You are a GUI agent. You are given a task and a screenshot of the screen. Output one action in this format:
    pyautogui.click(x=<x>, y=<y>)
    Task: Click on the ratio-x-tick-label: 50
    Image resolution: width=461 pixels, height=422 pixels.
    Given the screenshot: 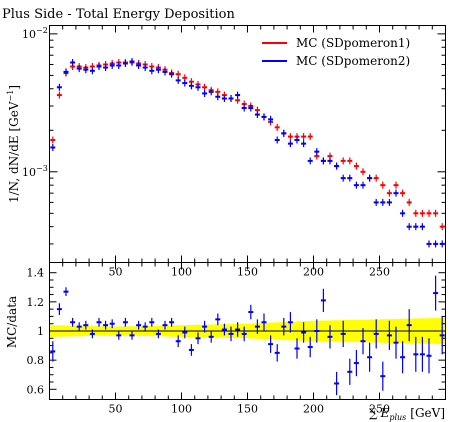 What is the action you would take?
    pyautogui.click(x=116, y=409)
    